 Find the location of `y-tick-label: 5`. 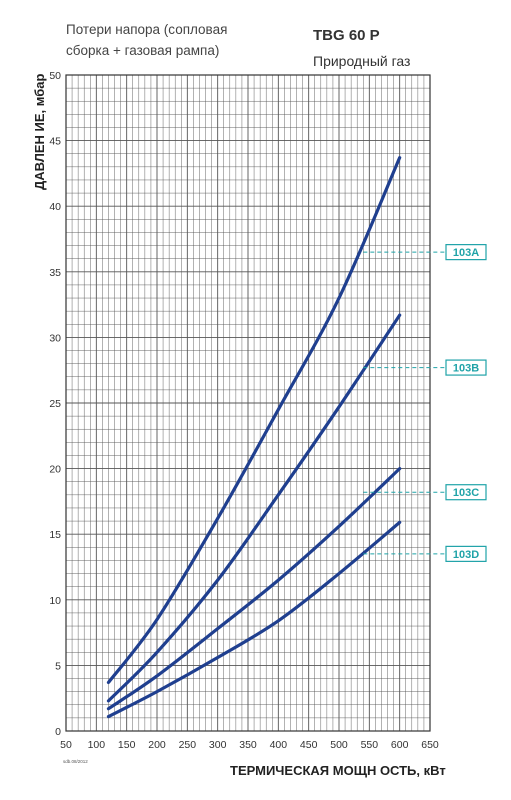

y-tick-label: 5 is located at coordinates (58, 666).